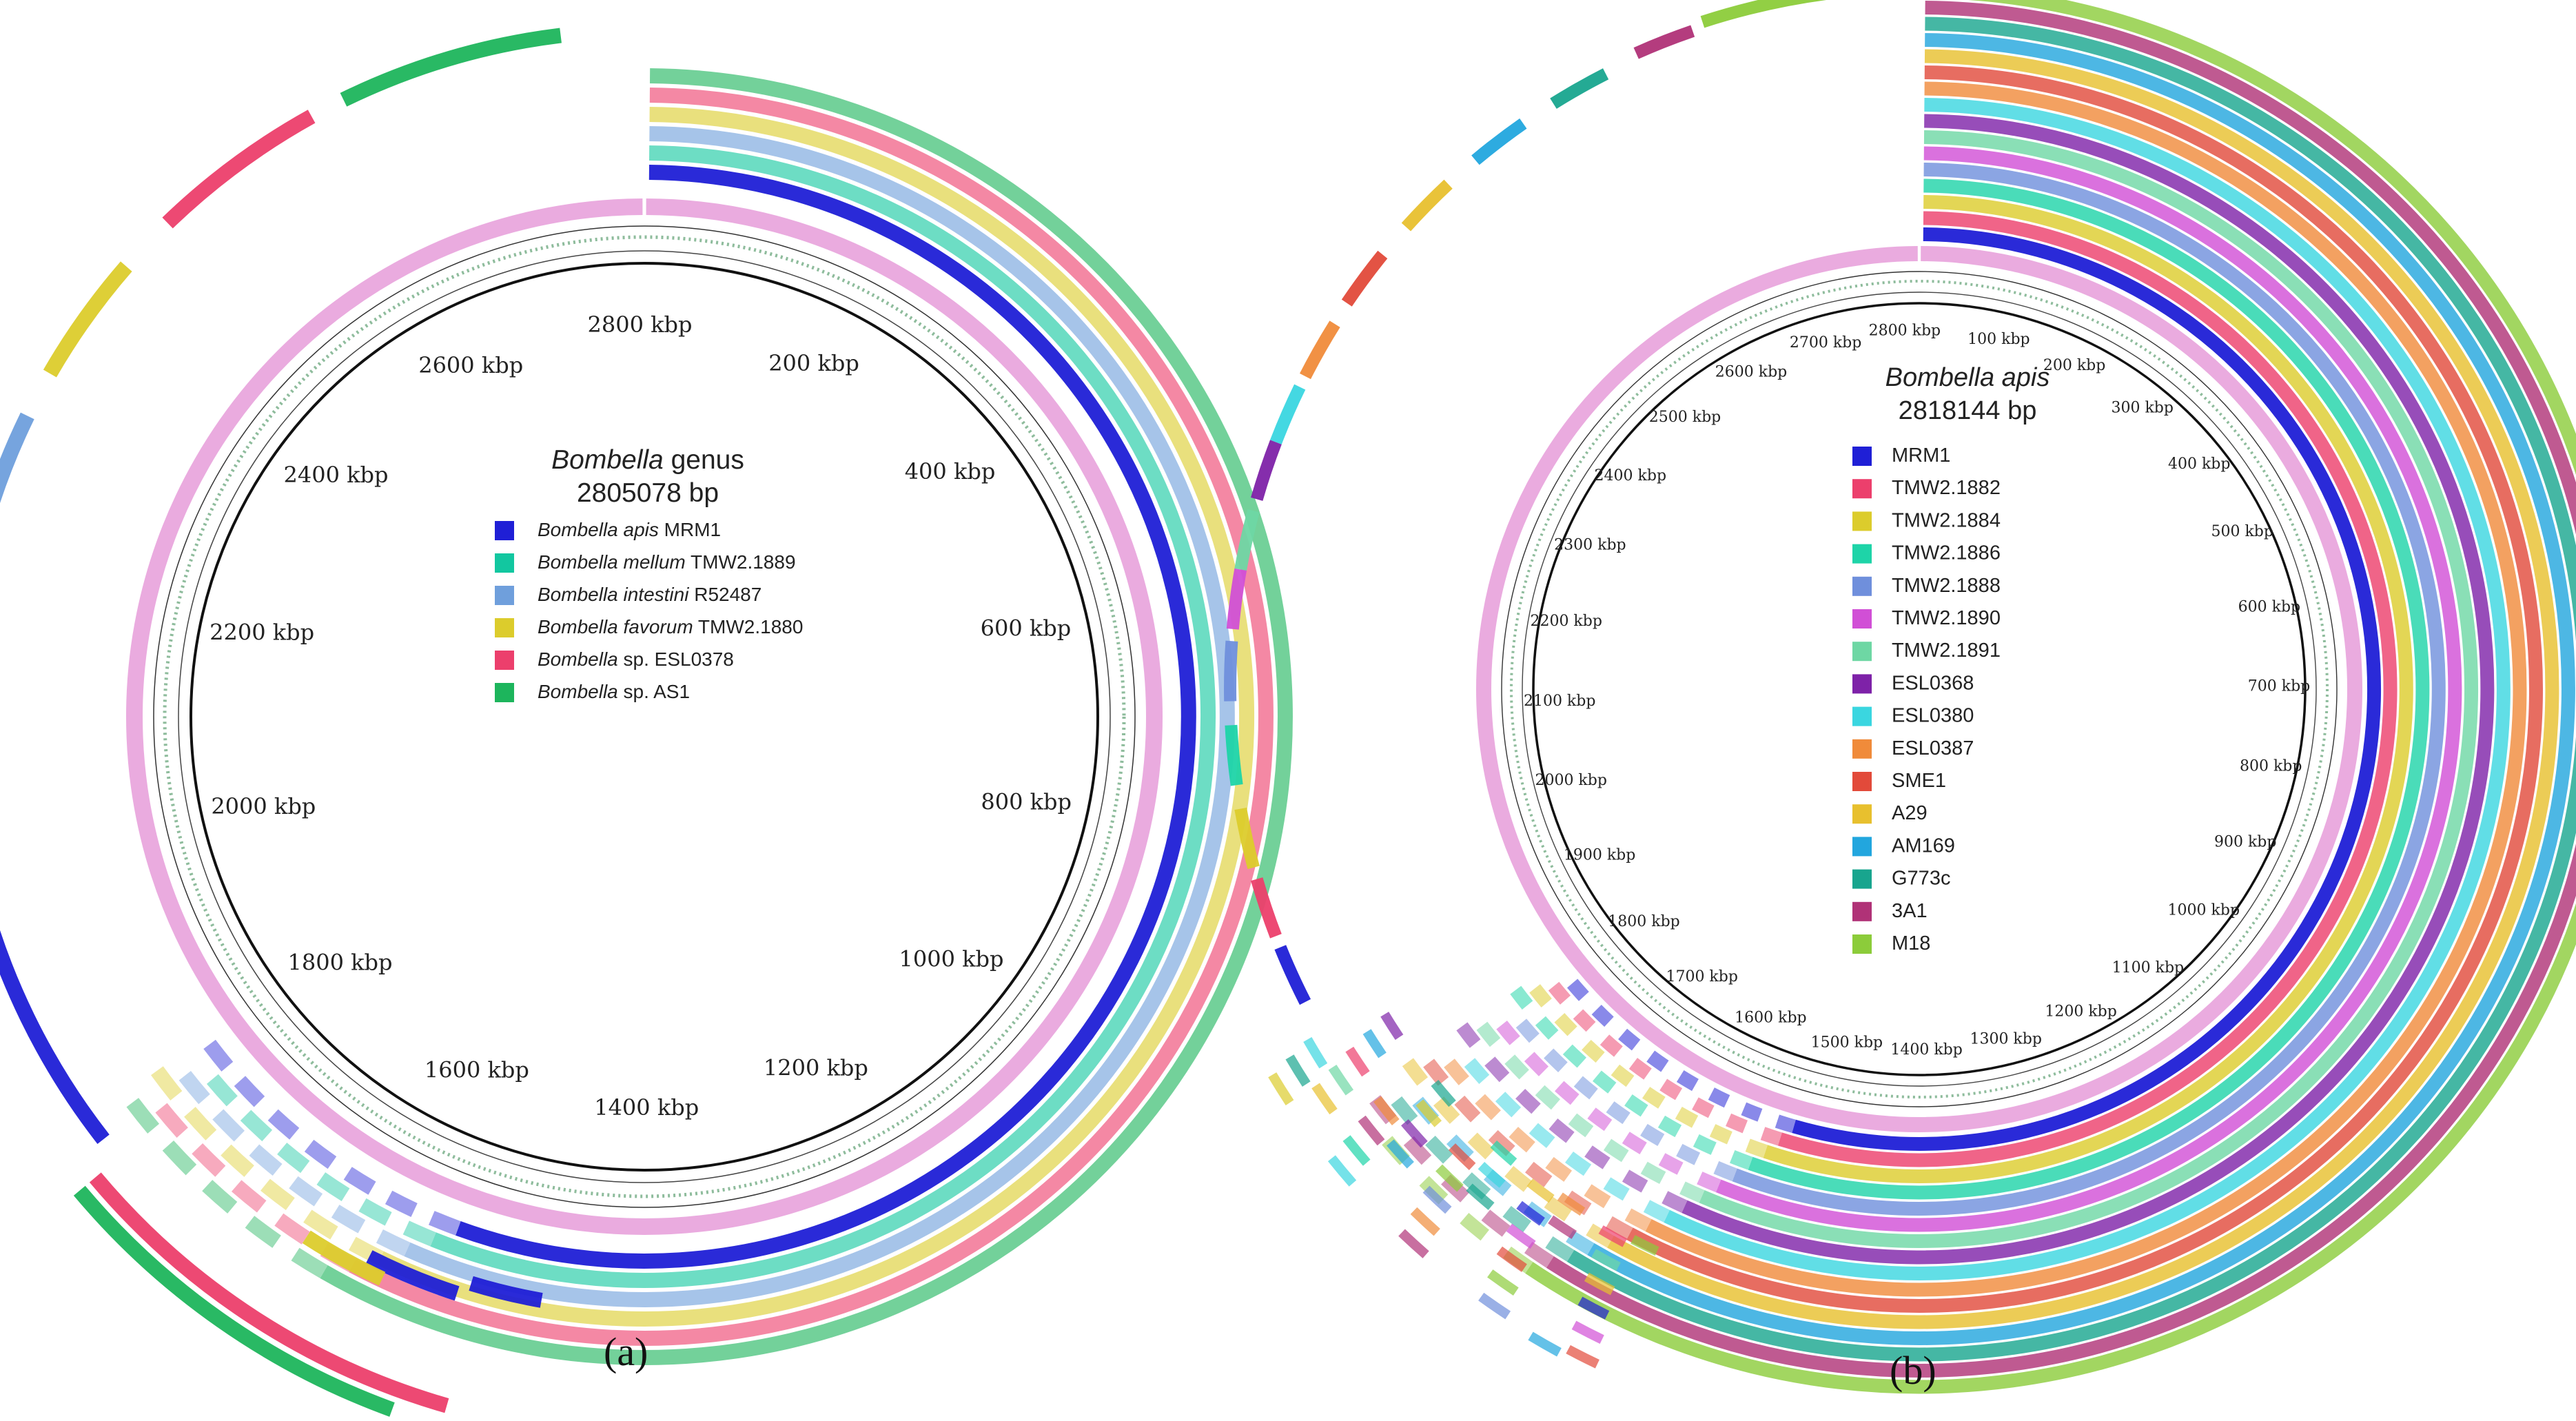 The width and height of the screenshot is (2576, 1421). I want to click on panel-b-tick-label: 1300 kbp, so click(2005, 1039).